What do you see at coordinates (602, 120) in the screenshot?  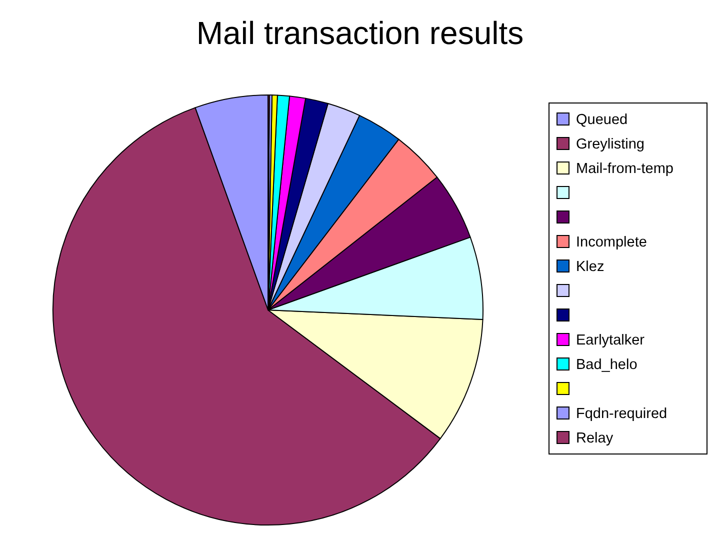 I see `legend-label: Queued` at bounding box center [602, 120].